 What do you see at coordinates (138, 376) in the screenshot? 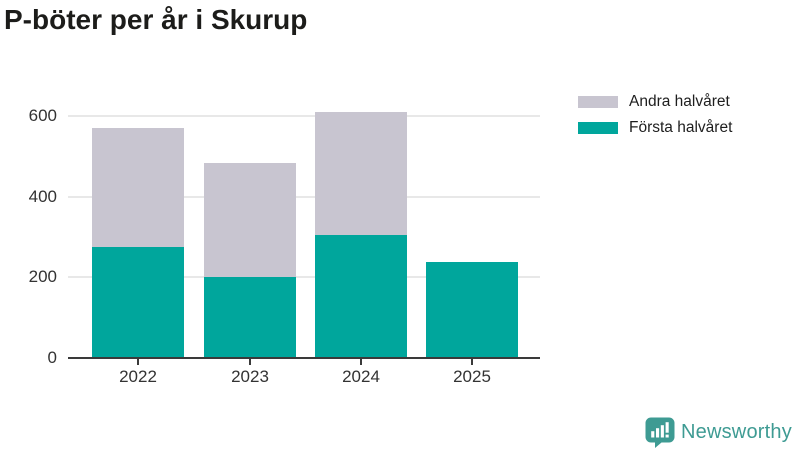
I see `x-axis-label-2022: 2022` at bounding box center [138, 376].